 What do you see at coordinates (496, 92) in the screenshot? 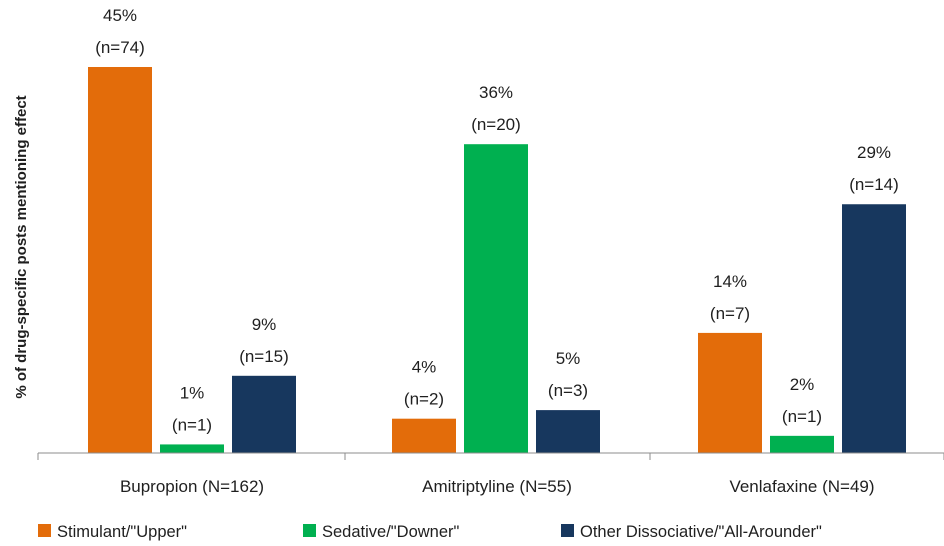
I see `data-label: 36%` at bounding box center [496, 92].